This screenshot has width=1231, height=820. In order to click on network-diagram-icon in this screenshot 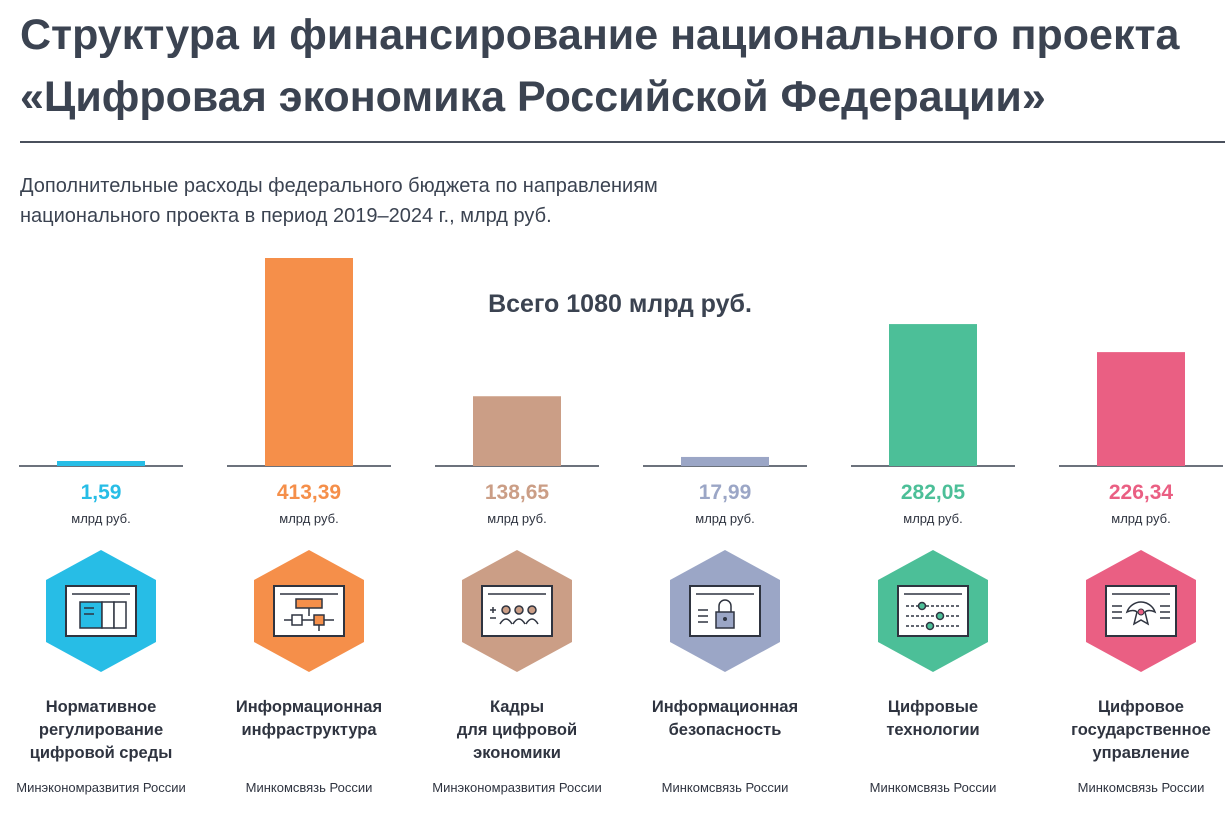, I will do `click(309, 611)`.